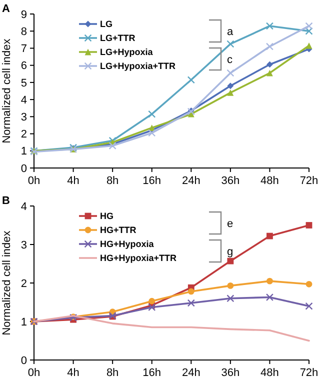 Image resolution: width=321 pixels, height=385 pixels. I want to click on annotation: c, so click(230, 60).